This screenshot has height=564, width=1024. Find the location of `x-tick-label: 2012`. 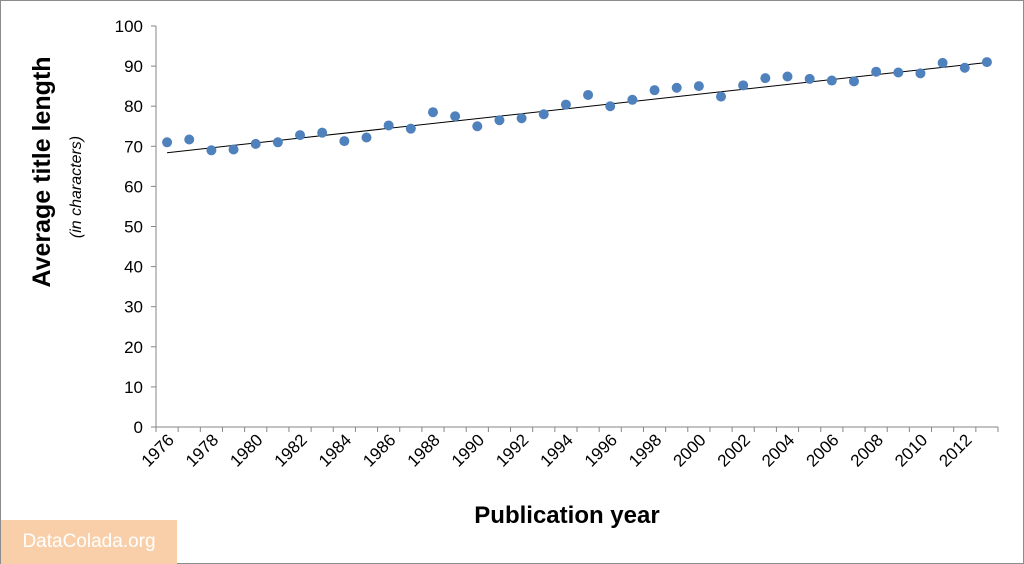

x-tick-label: 2012 is located at coordinates (955, 450).